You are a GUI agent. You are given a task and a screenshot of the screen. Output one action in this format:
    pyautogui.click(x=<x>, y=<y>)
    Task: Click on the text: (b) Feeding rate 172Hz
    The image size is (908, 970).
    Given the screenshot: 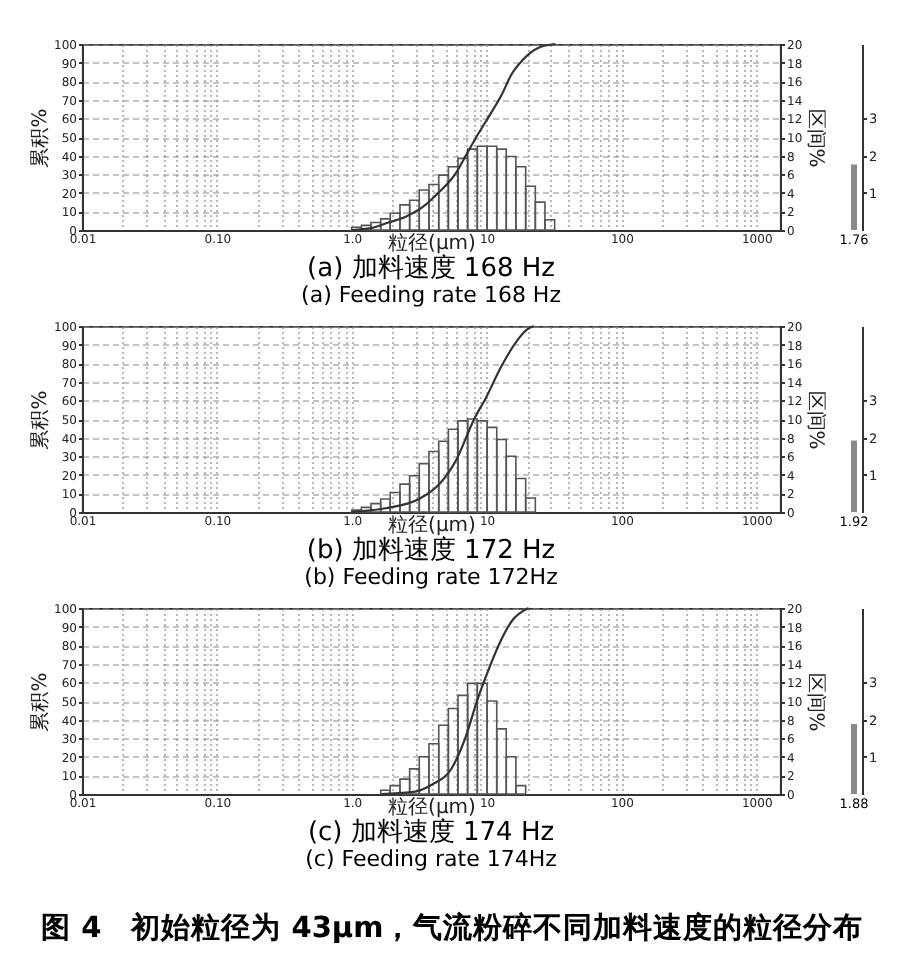 What is the action you would take?
    pyautogui.click(x=431, y=577)
    